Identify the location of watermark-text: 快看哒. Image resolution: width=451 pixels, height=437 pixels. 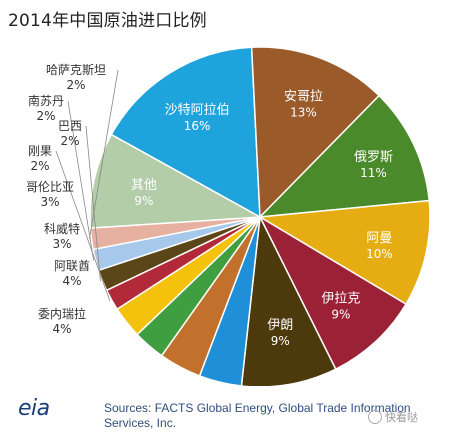
(401, 417).